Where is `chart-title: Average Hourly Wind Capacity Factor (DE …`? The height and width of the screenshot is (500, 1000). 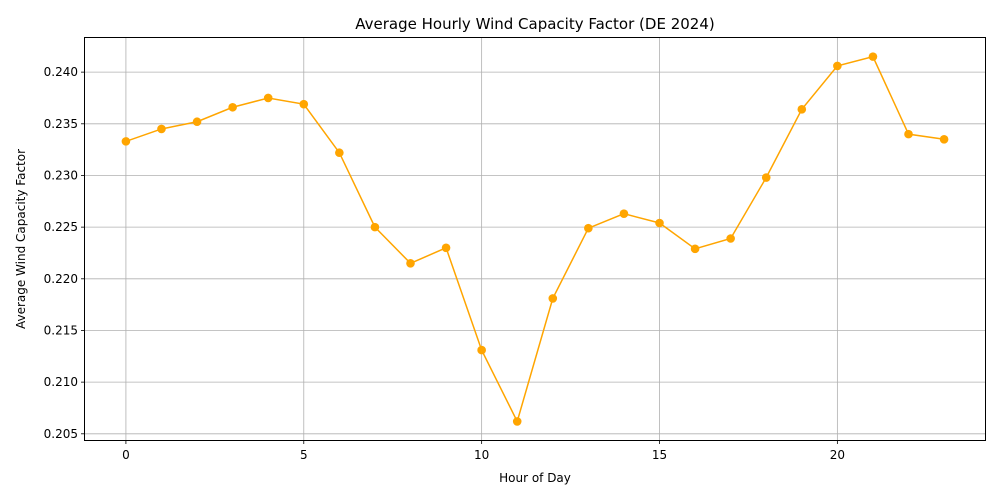
chart-title: Average Hourly Wind Capacity Factor (DE … is located at coordinates (534, 24).